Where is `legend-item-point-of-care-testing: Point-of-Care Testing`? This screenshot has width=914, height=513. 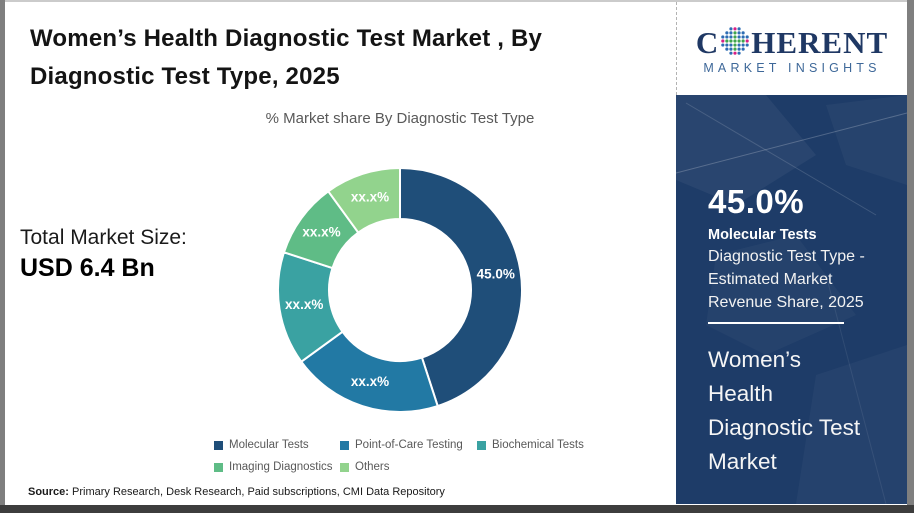
legend-item-point-of-care-testing: Point-of-Care Testing is located at coordinates (401, 445).